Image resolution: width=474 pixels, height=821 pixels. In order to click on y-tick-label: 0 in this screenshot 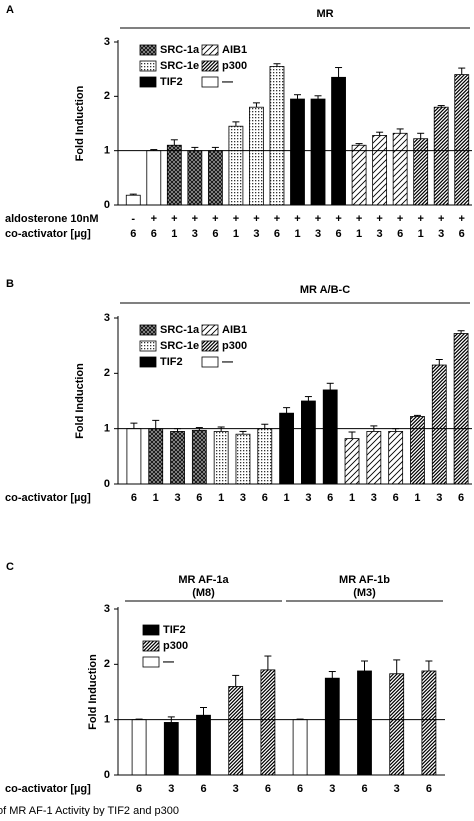, I will do `click(107, 205)`.